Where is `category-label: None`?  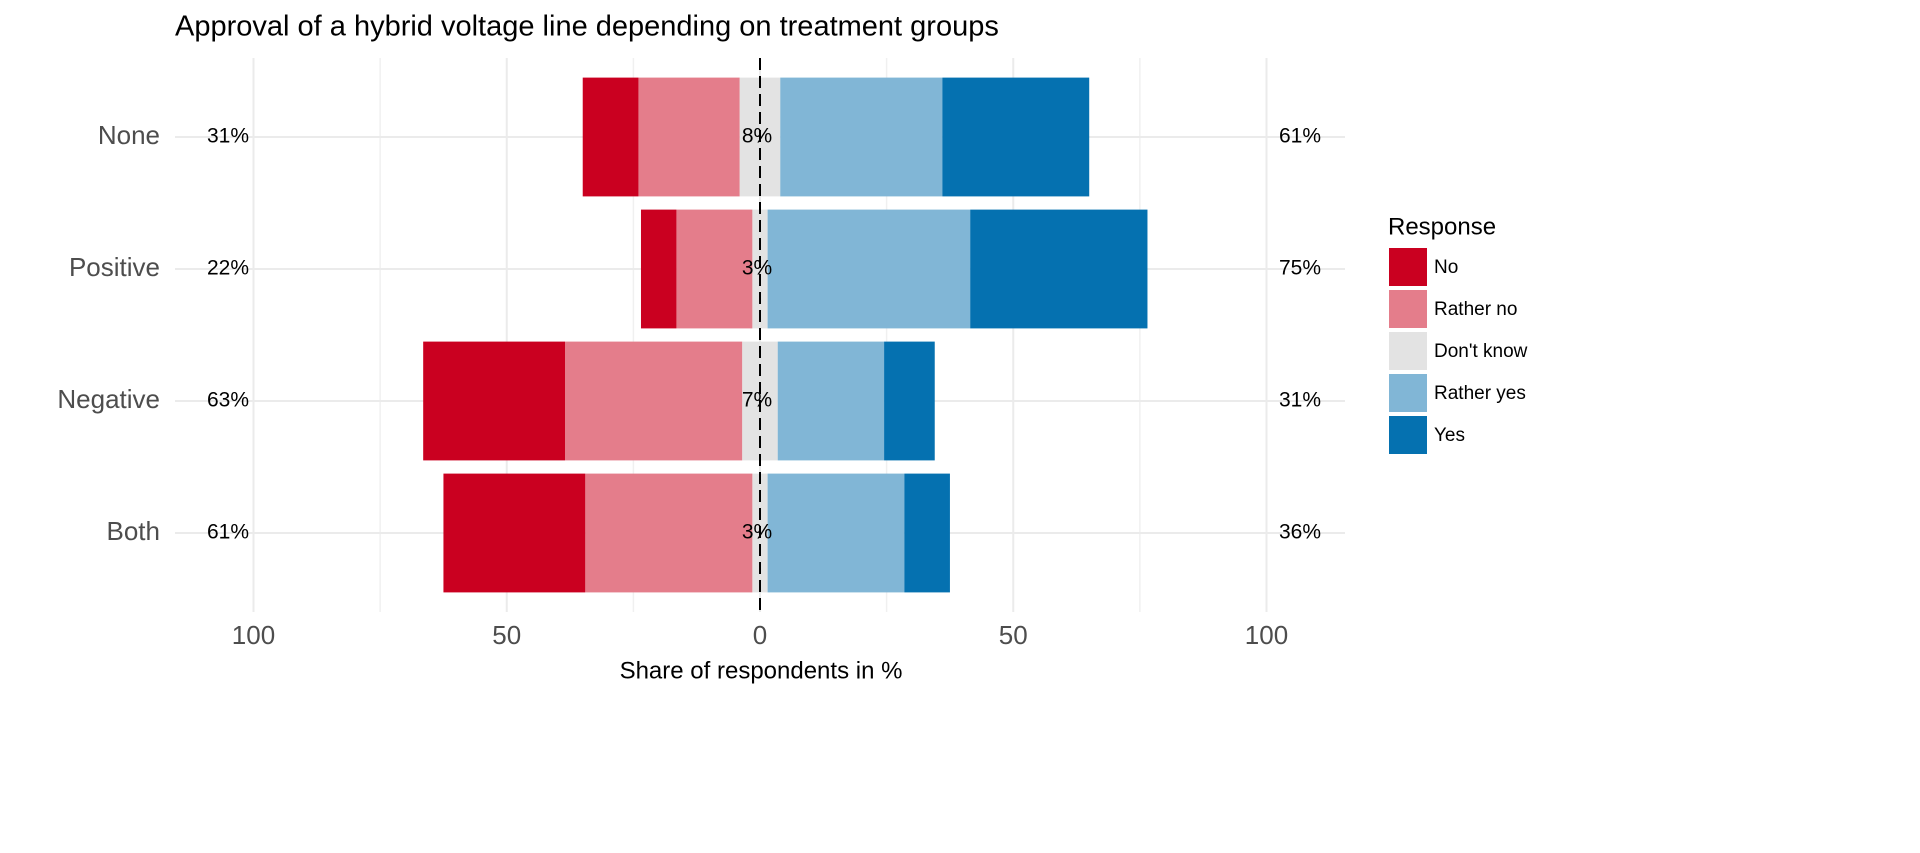
category-label: None is located at coordinates (129, 135).